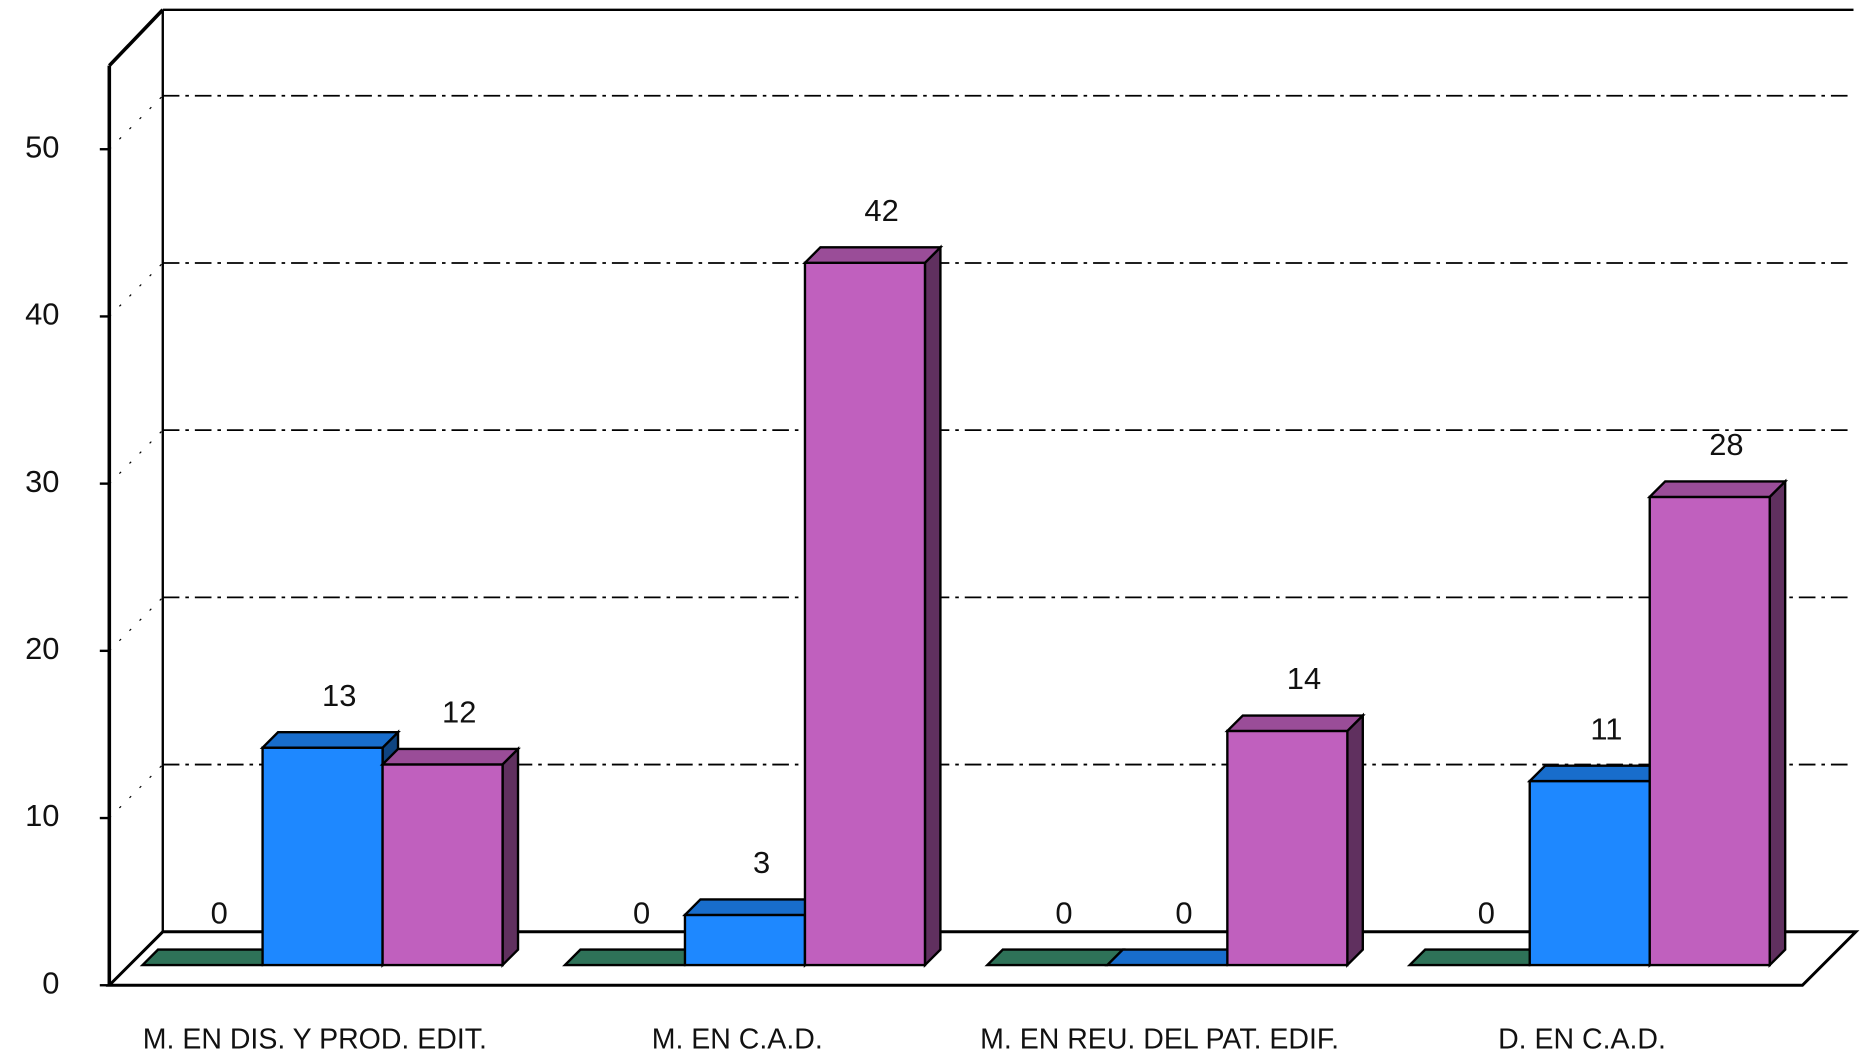 This screenshot has width=1863, height=1063. I want to click on data-label: 13, so click(339, 695).